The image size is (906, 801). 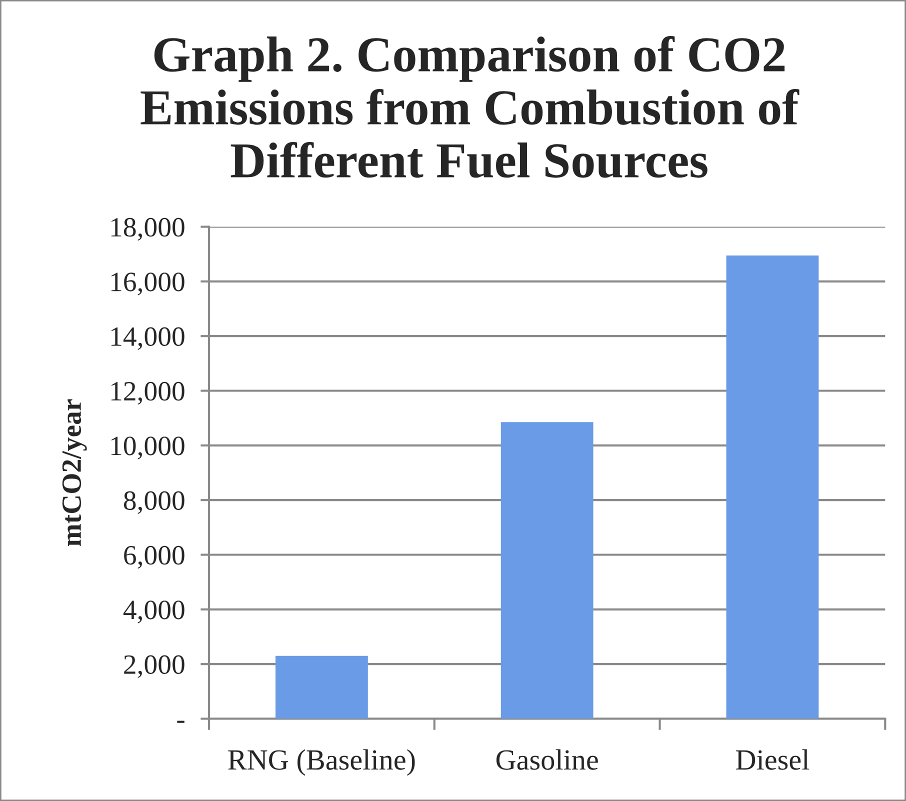 What do you see at coordinates (147, 284) in the screenshot?
I see `y-tick-label: 16,000` at bounding box center [147, 284].